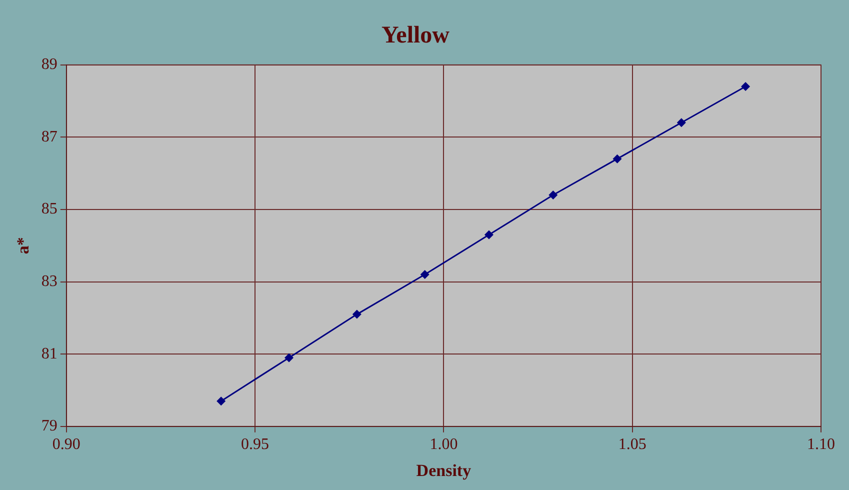  What do you see at coordinates (23, 245) in the screenshot?
I see `y-axis-title: a*` at bounding box center [23, 245].